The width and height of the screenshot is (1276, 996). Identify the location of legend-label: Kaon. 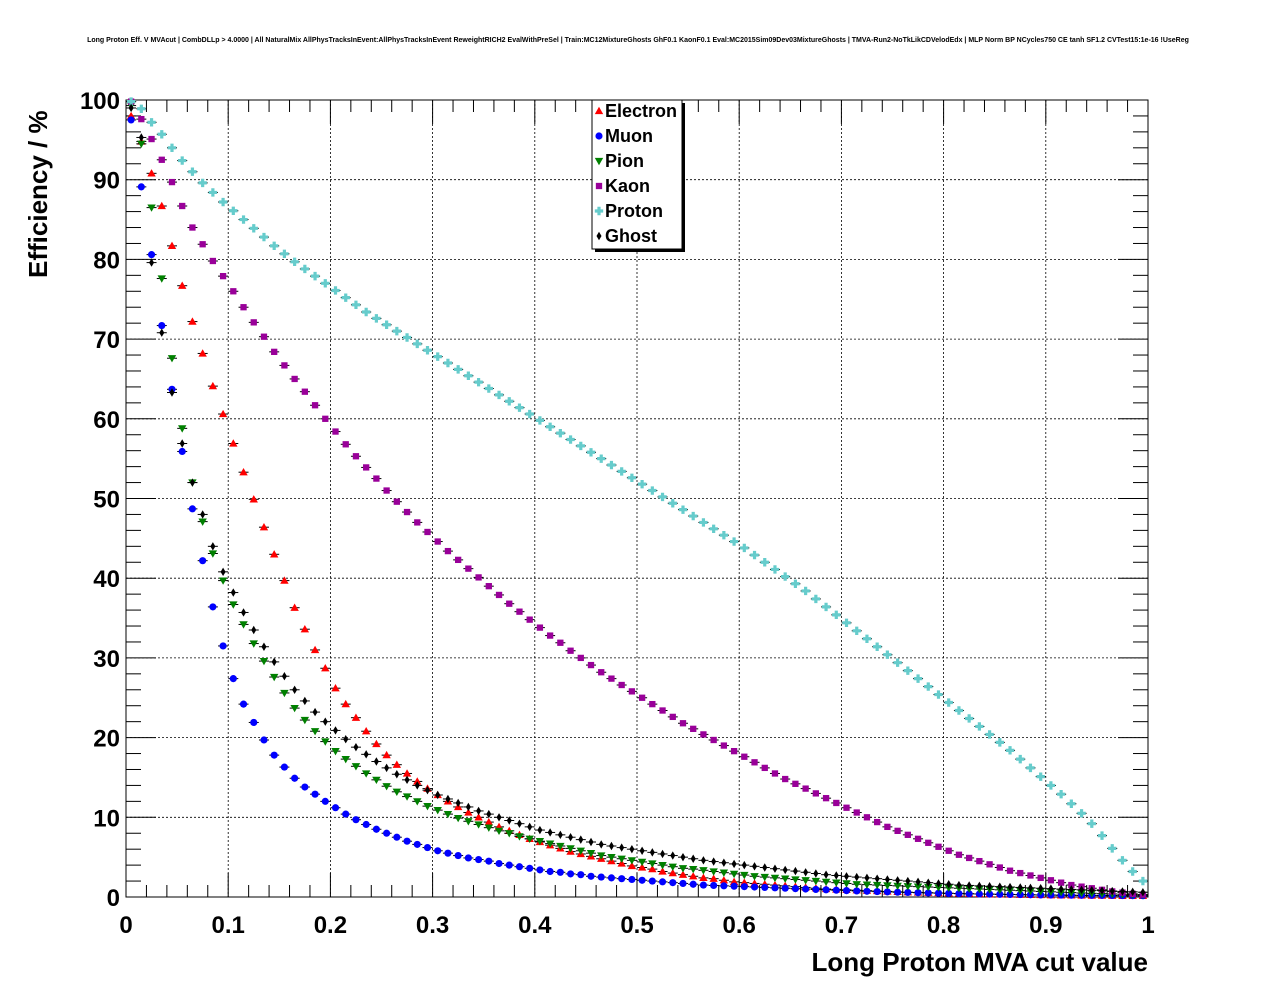
(627, 186).